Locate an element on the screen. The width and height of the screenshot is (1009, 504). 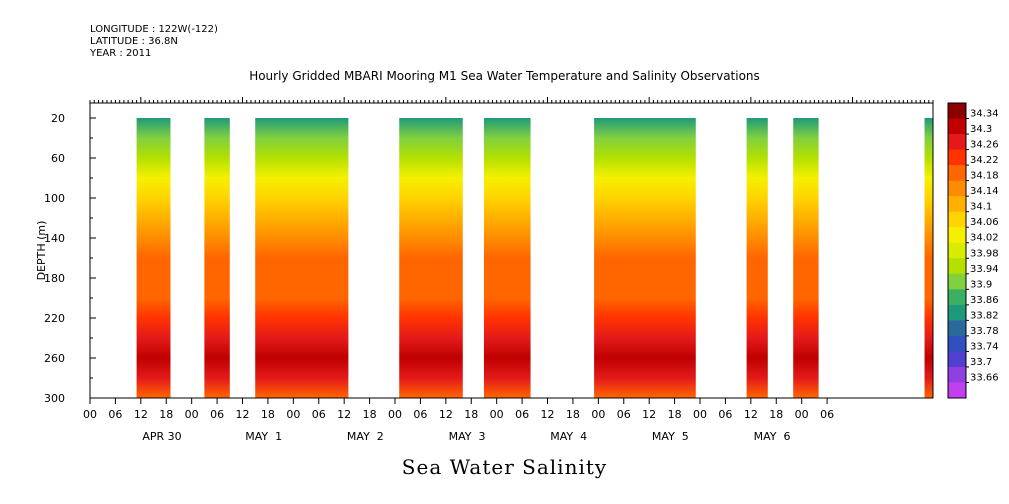
colorbar-label: 34.3 is located at coordinates (981, 129).